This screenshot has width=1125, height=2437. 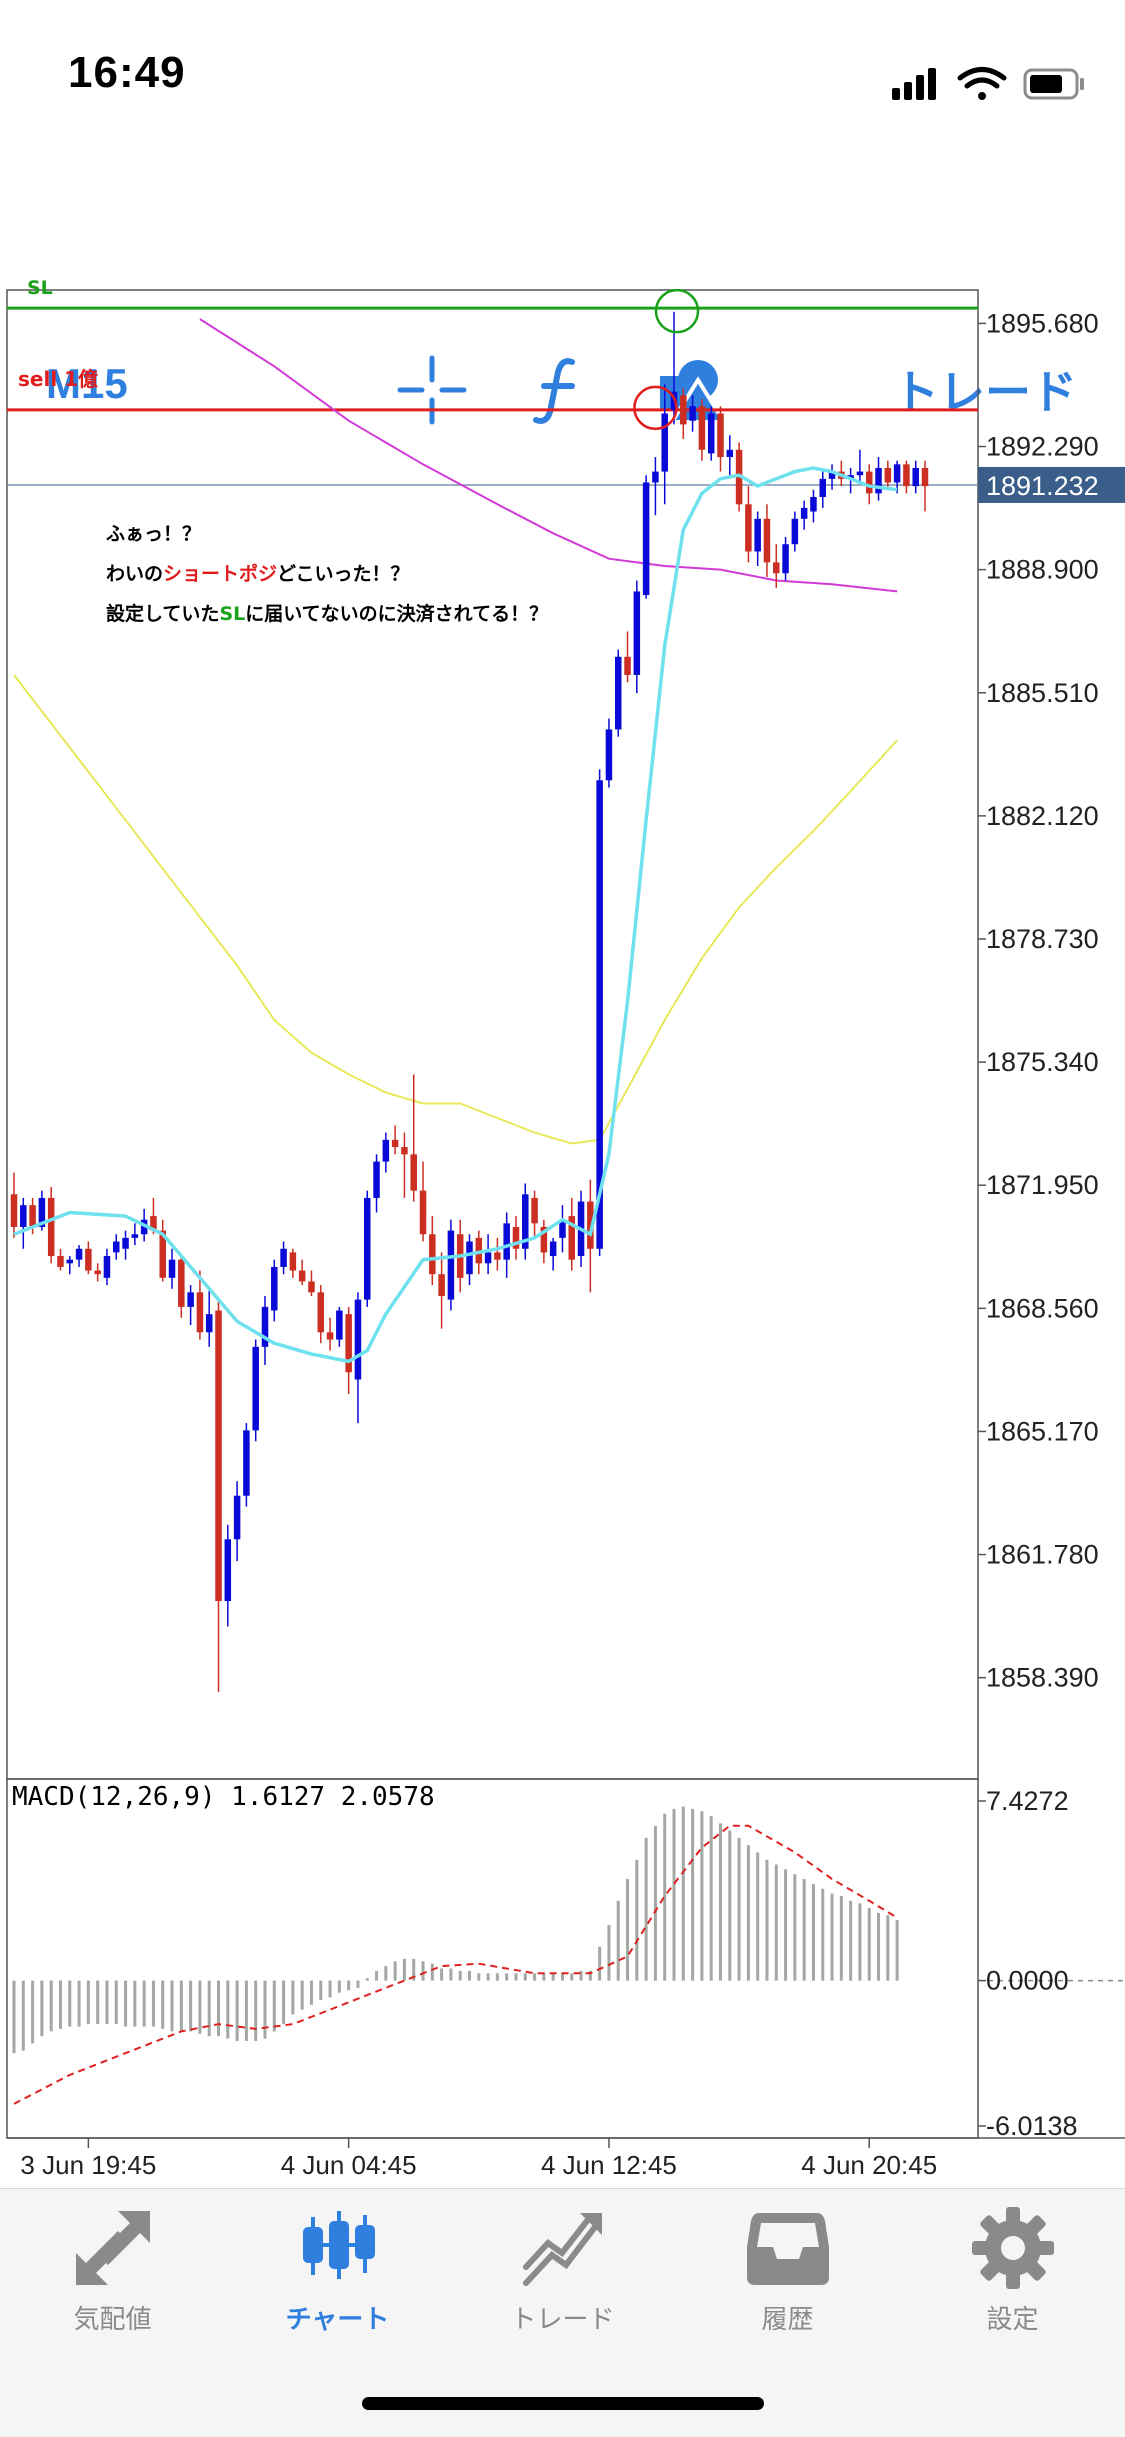 I want to click on tab-bar: 気配値 チャート トレード 履歴, so click(x=562, y=2312).